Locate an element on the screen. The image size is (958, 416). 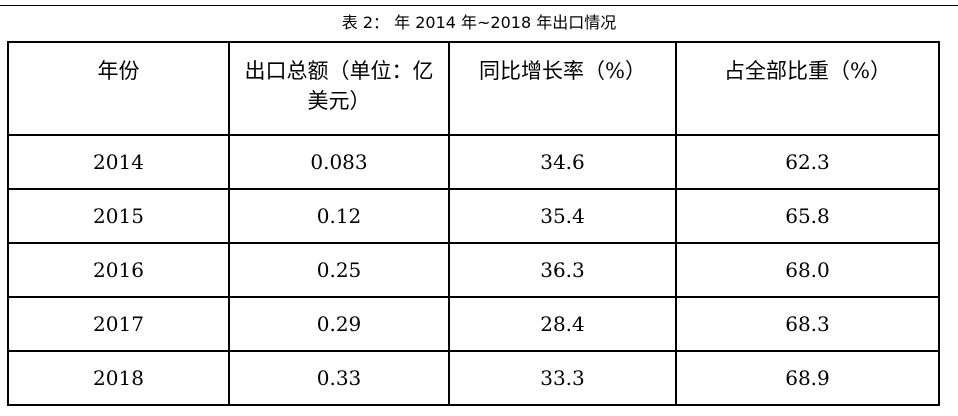
cell-share: 65.8 is located at coordinates (807, 216).